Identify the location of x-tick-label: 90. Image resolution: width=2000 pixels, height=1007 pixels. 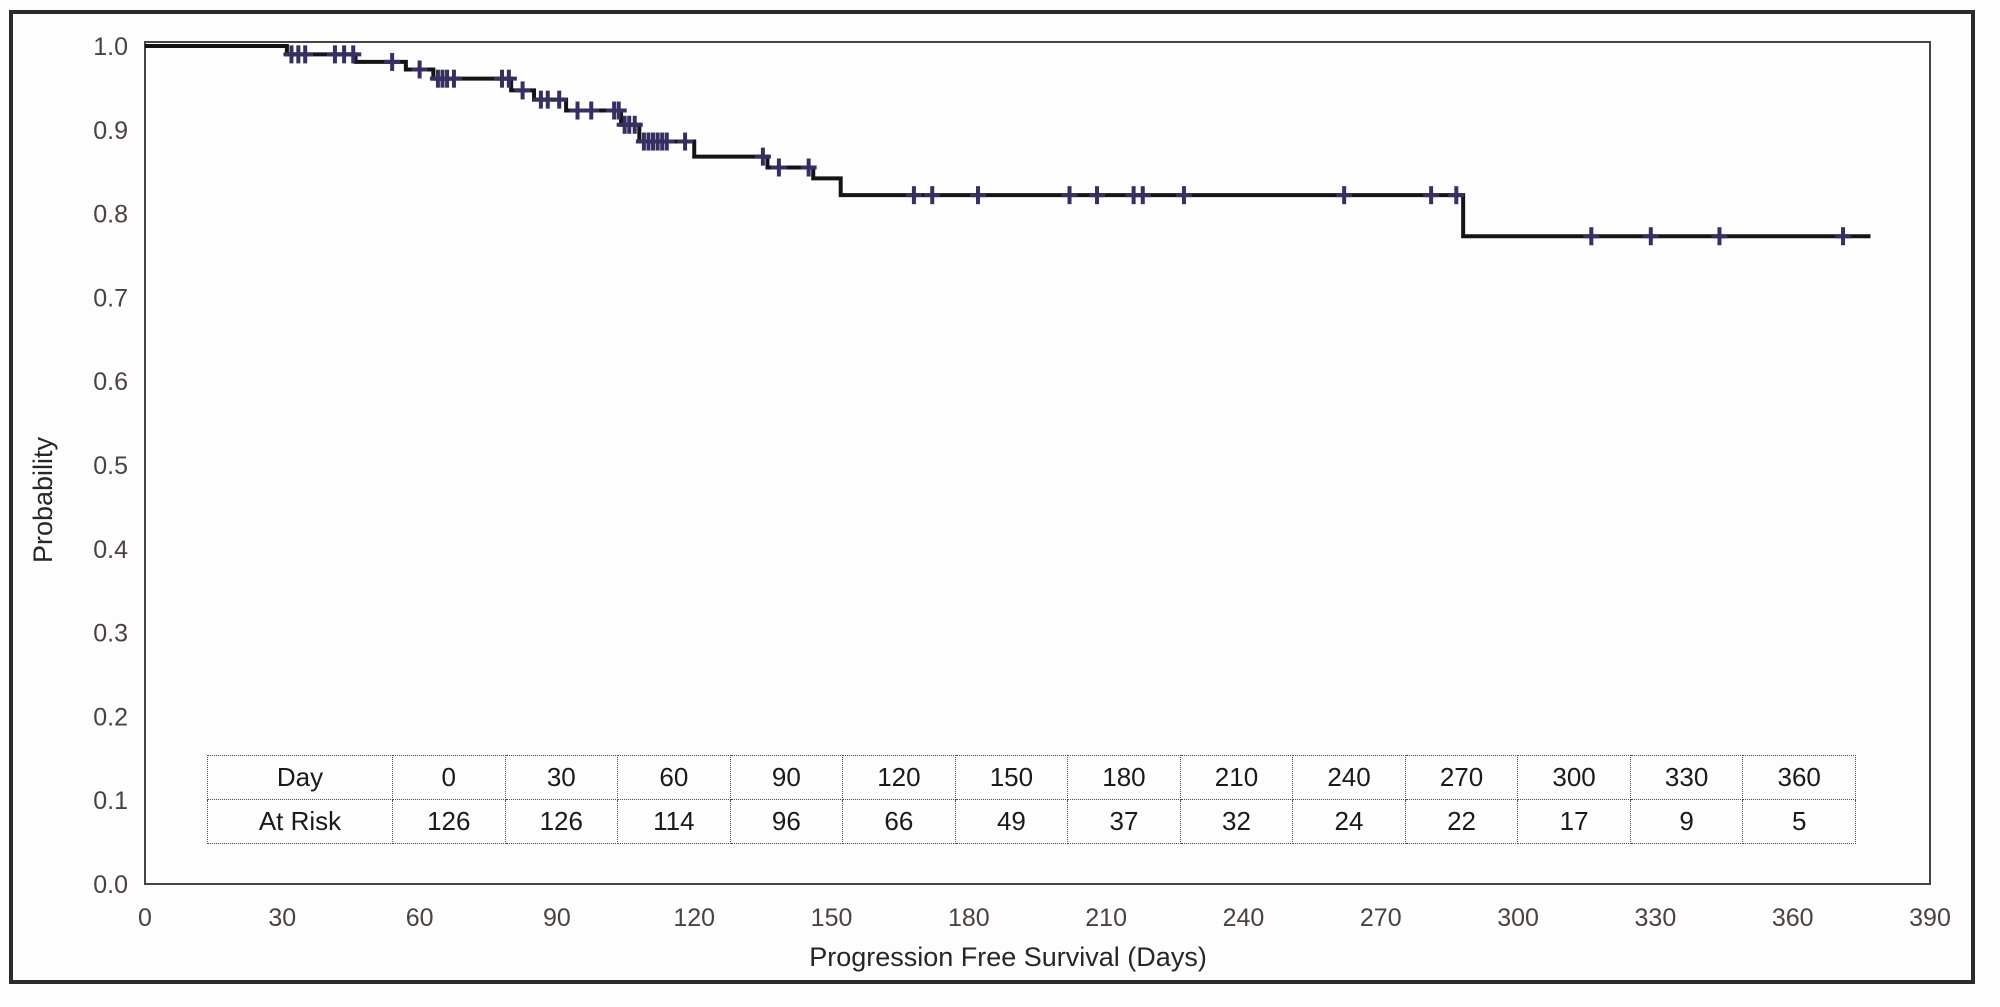
(557, 918).